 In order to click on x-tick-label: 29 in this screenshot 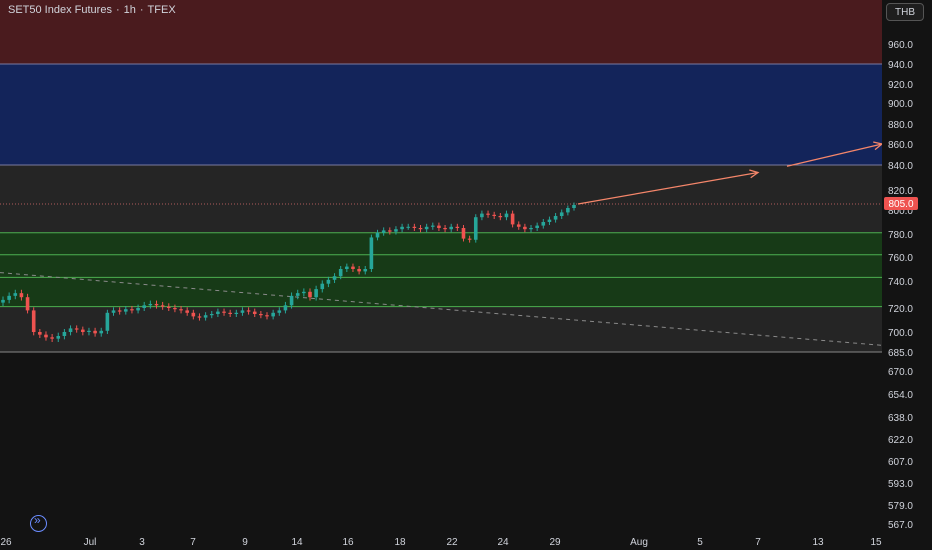, I will do `click(555, 542)`.